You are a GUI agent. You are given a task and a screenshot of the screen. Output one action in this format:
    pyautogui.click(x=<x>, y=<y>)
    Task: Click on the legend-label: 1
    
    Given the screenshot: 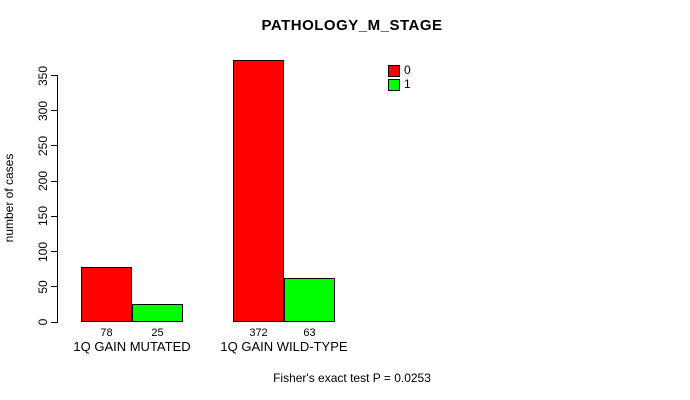 What is the action you would take?
    pyautogui.click(x=407, y=84)
    